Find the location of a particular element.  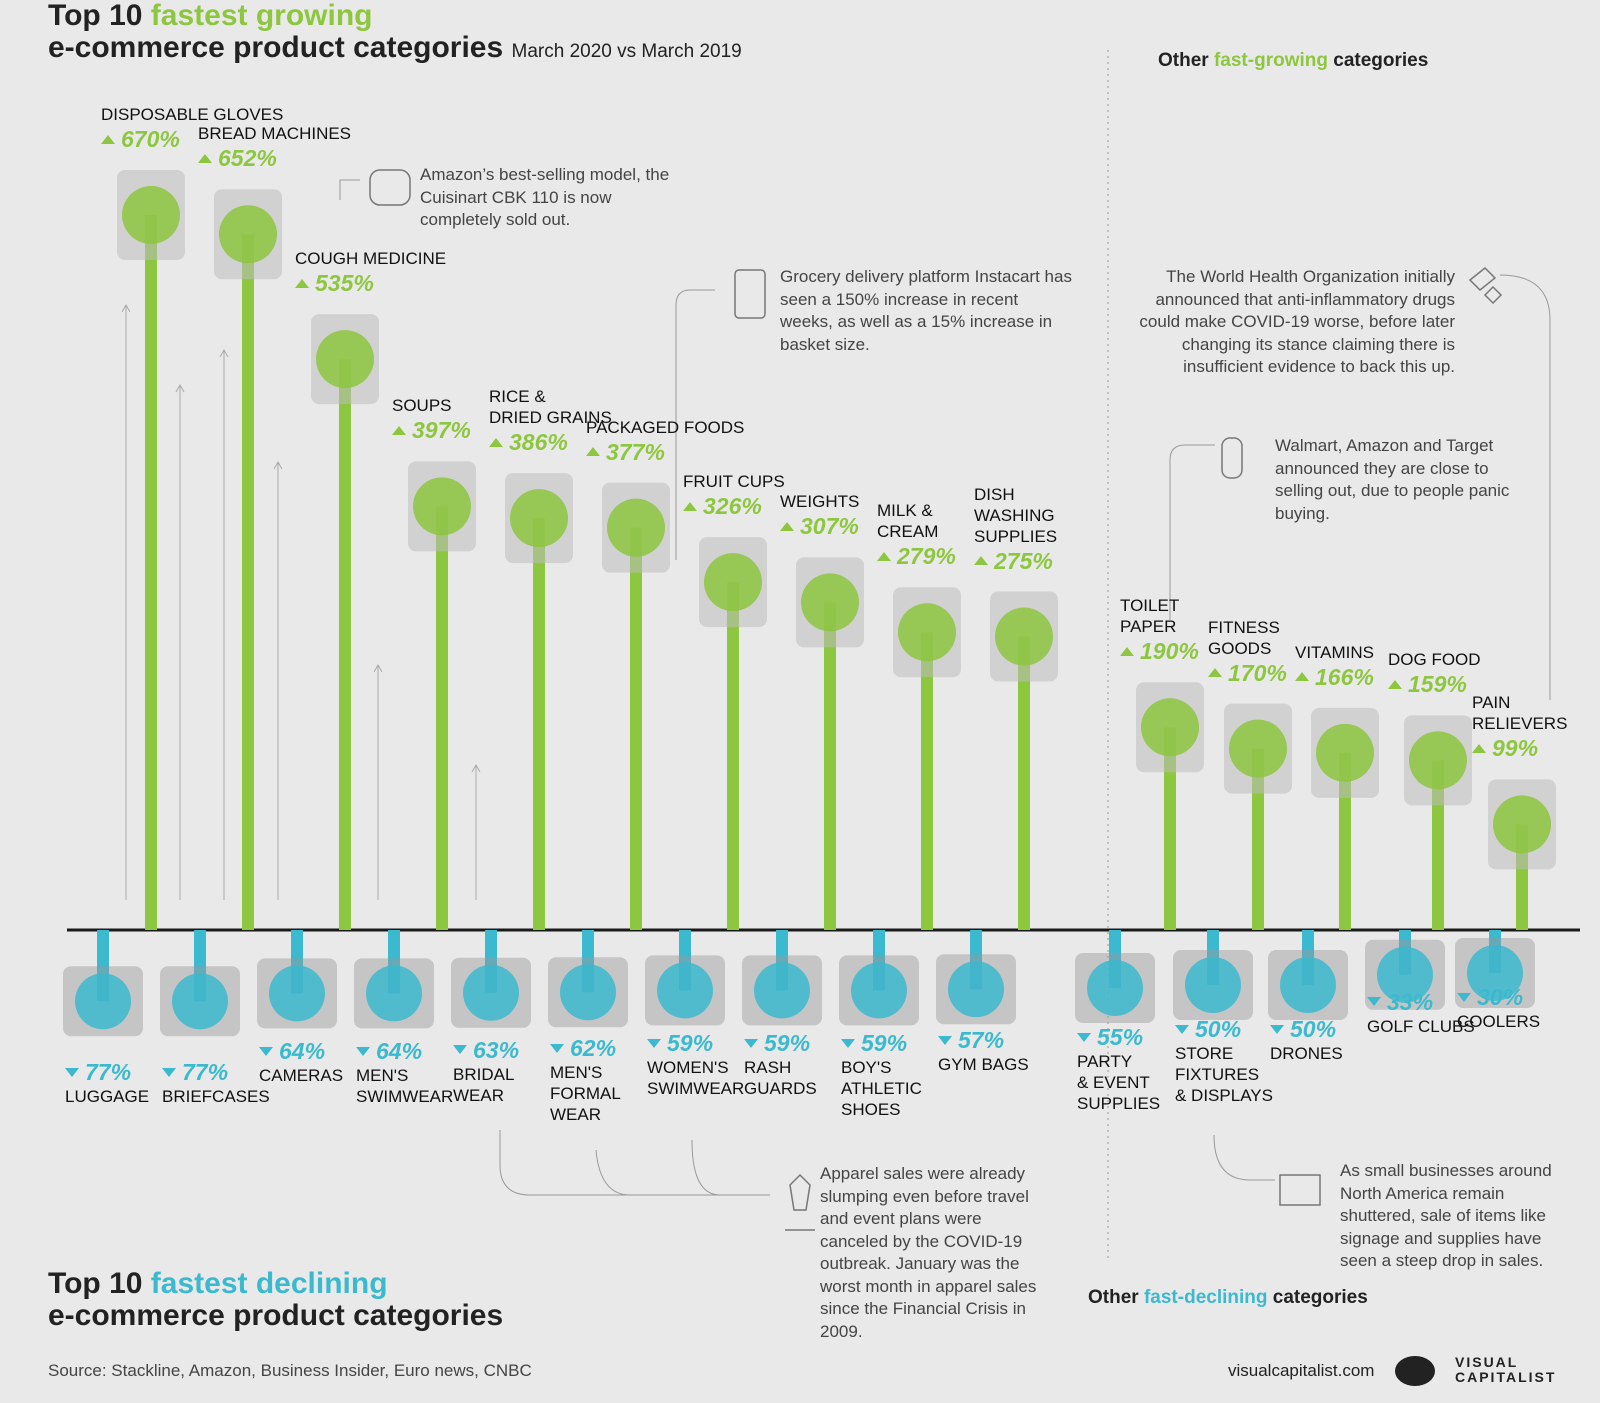

value-label: 77% is located at coordinates (108, 1072).